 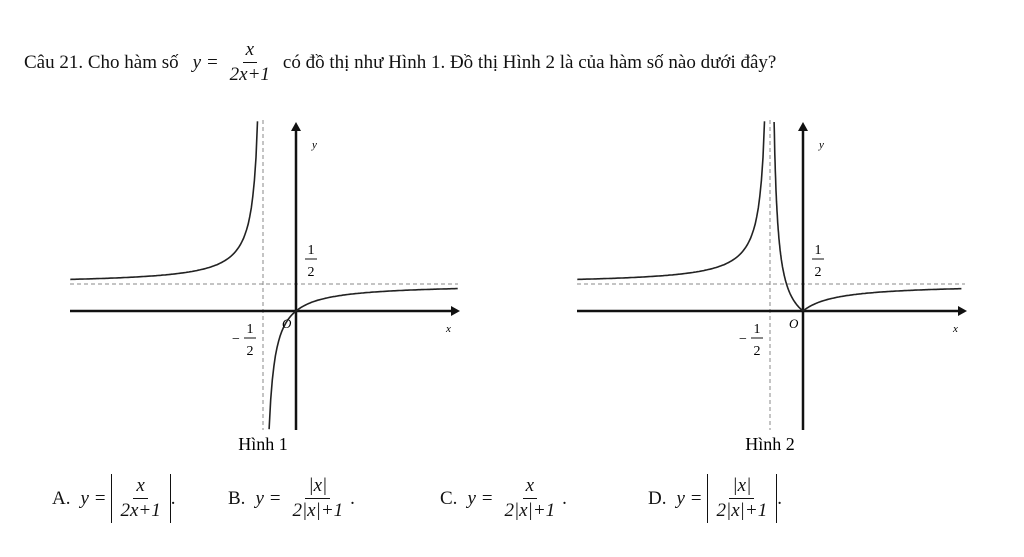 I want to click on option: C. y = x 2|x|+1., so click(x=503, y=498).